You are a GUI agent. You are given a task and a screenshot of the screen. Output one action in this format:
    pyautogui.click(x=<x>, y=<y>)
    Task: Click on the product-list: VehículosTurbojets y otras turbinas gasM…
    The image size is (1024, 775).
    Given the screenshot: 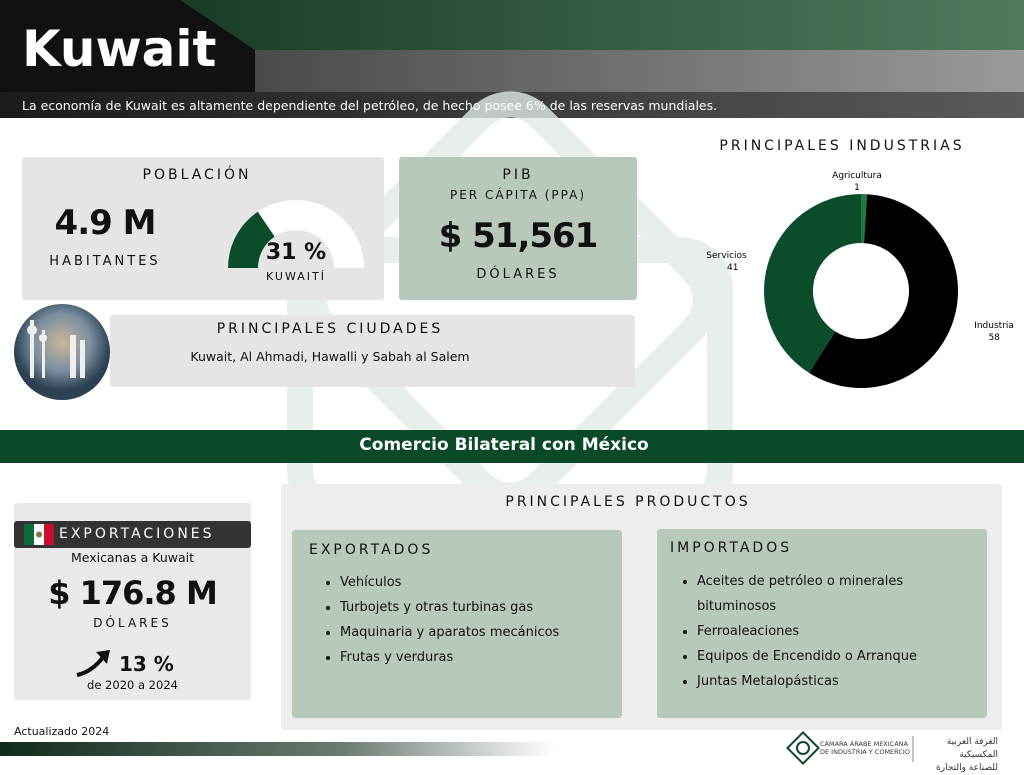 What is the action you would take?
    pyautogui.click(x=476, y=620)
    